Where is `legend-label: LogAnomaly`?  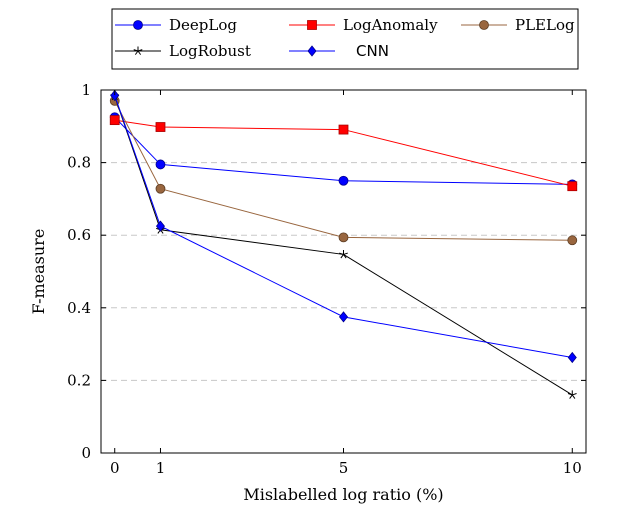
legend-label: LogAnomaly is located at coordinates (390, 25).